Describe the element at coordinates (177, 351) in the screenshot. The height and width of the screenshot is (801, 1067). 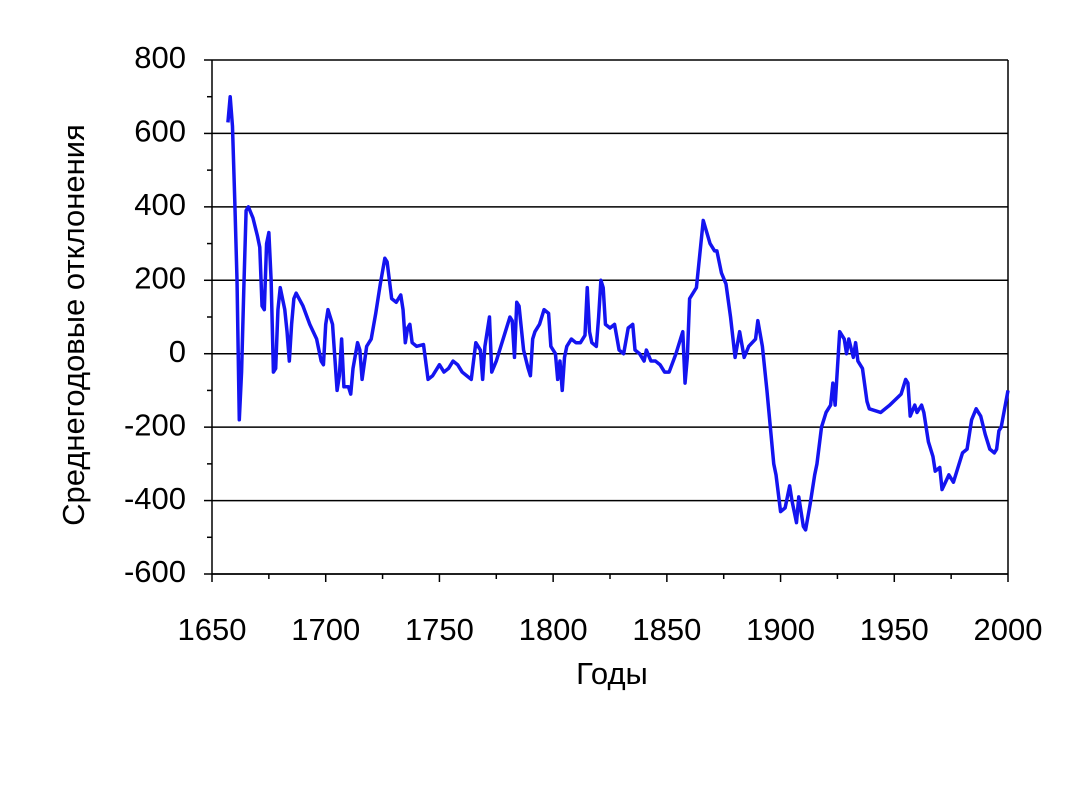
I see `y-tick-label: 0` at that location.